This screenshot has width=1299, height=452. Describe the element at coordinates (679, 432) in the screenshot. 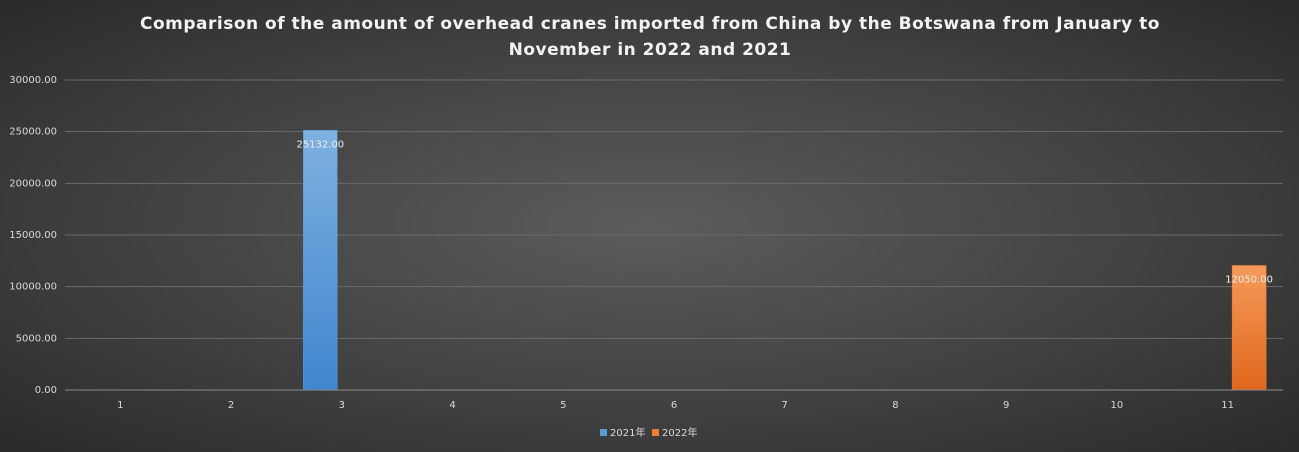

I see `legend-label: 2022年` at that location.